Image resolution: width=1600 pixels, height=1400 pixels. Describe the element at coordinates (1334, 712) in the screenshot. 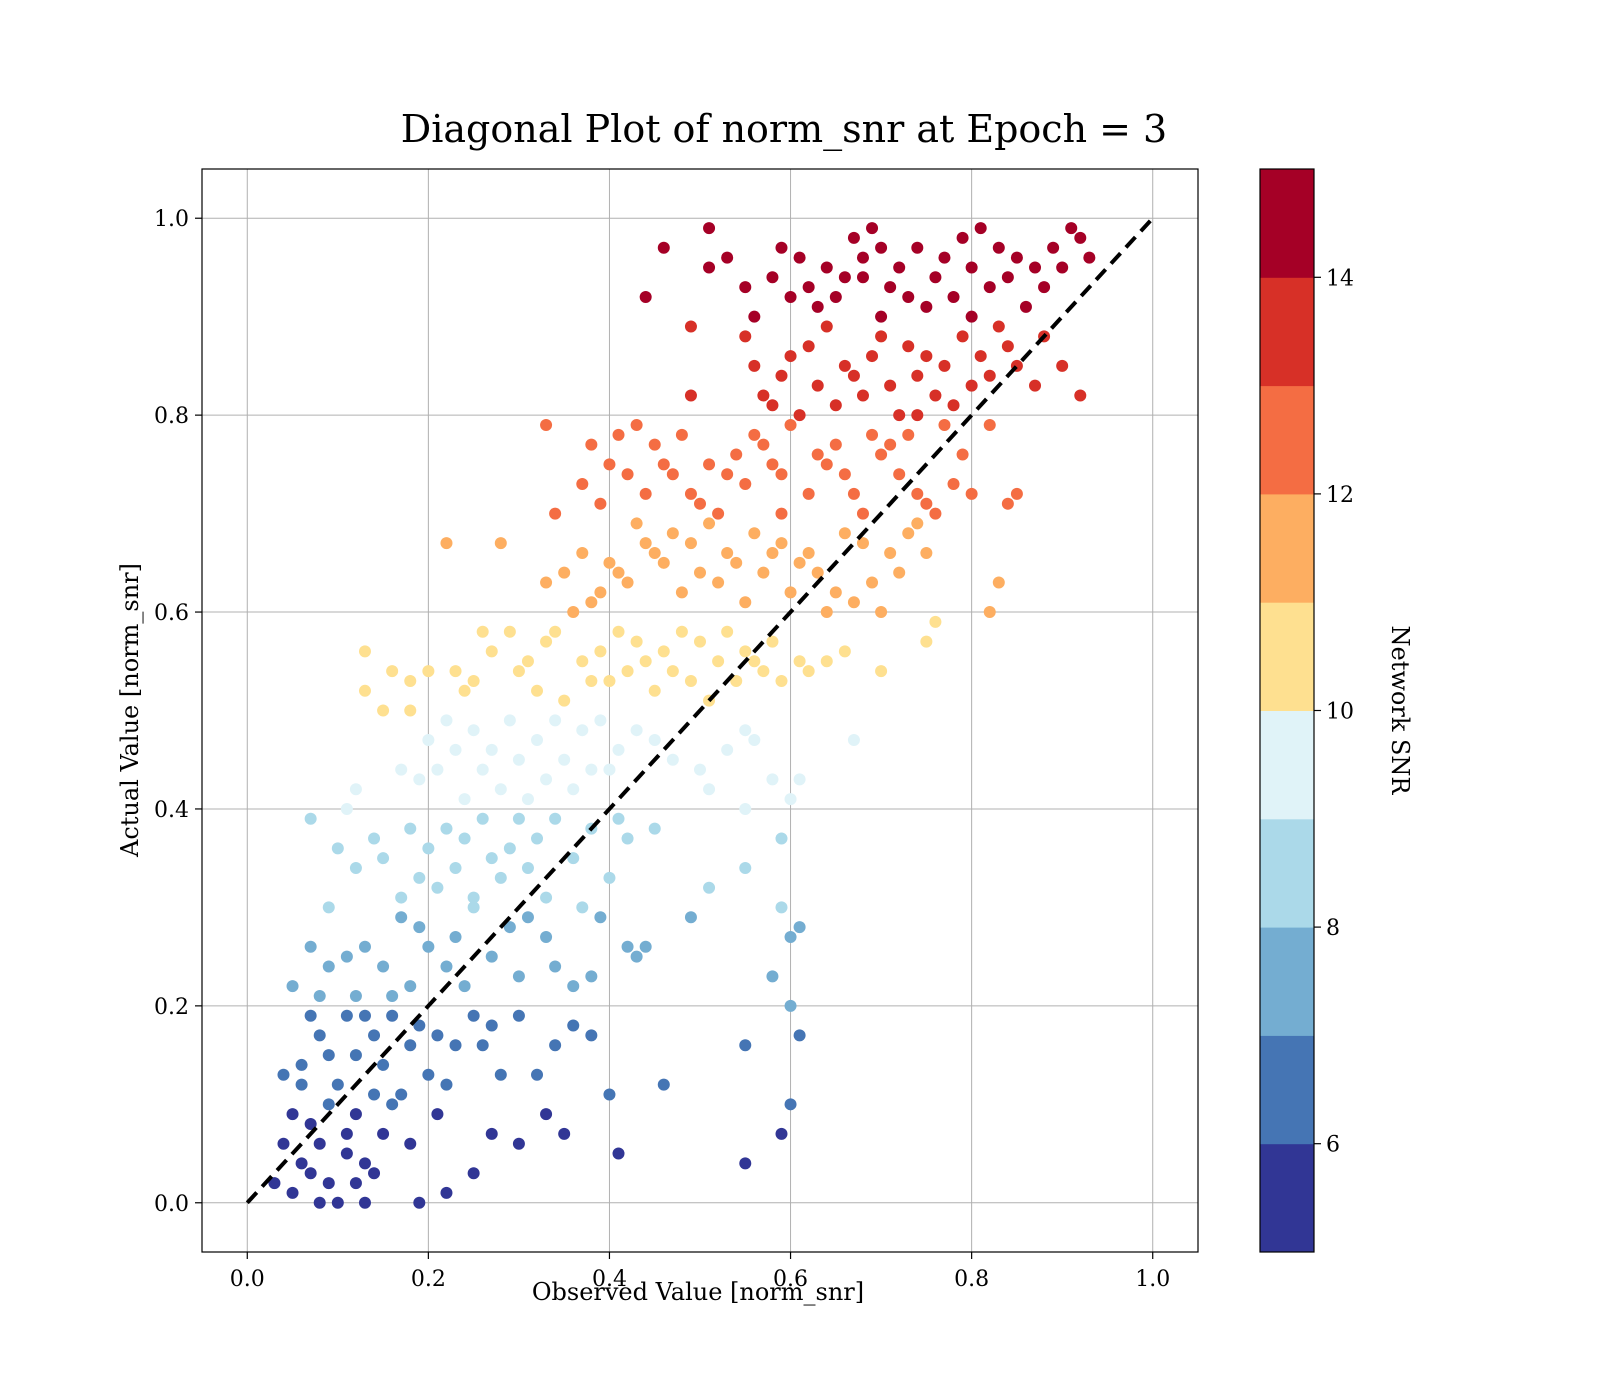

I see `colorbar-ticks: 6 8 10 12 14` at that location.